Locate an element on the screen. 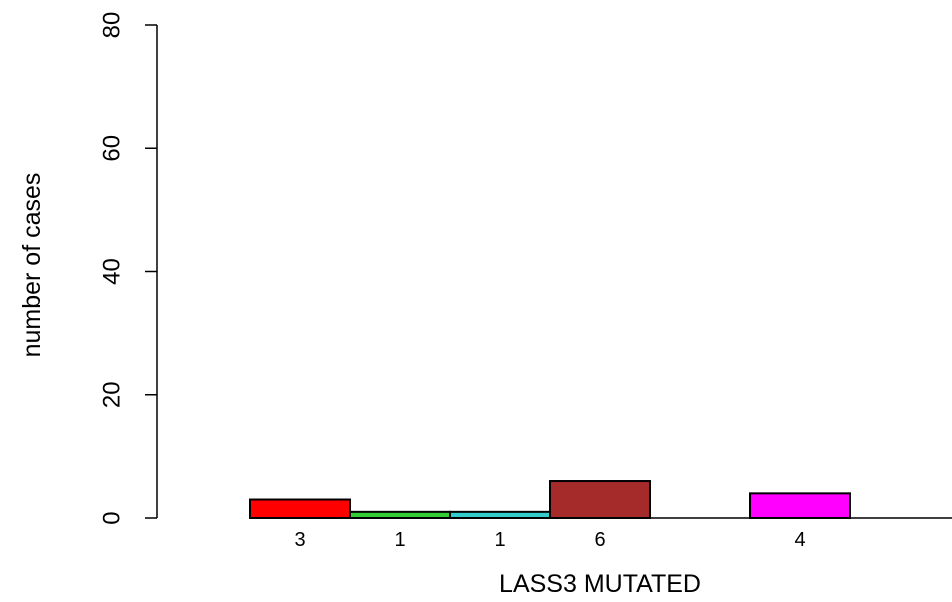 This screenshot has width=952, height=602. bar-count-label: 4 is located at coordinates (799, 540).